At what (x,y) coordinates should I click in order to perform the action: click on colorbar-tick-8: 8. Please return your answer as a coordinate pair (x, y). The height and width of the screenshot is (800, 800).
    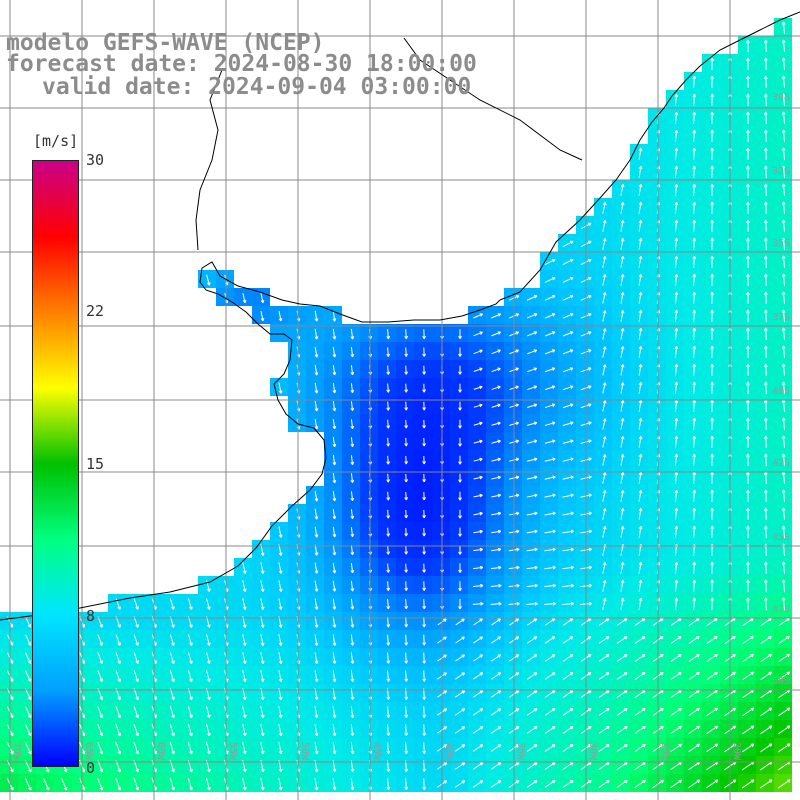
    Looking at the image, I should click on (91, 616).